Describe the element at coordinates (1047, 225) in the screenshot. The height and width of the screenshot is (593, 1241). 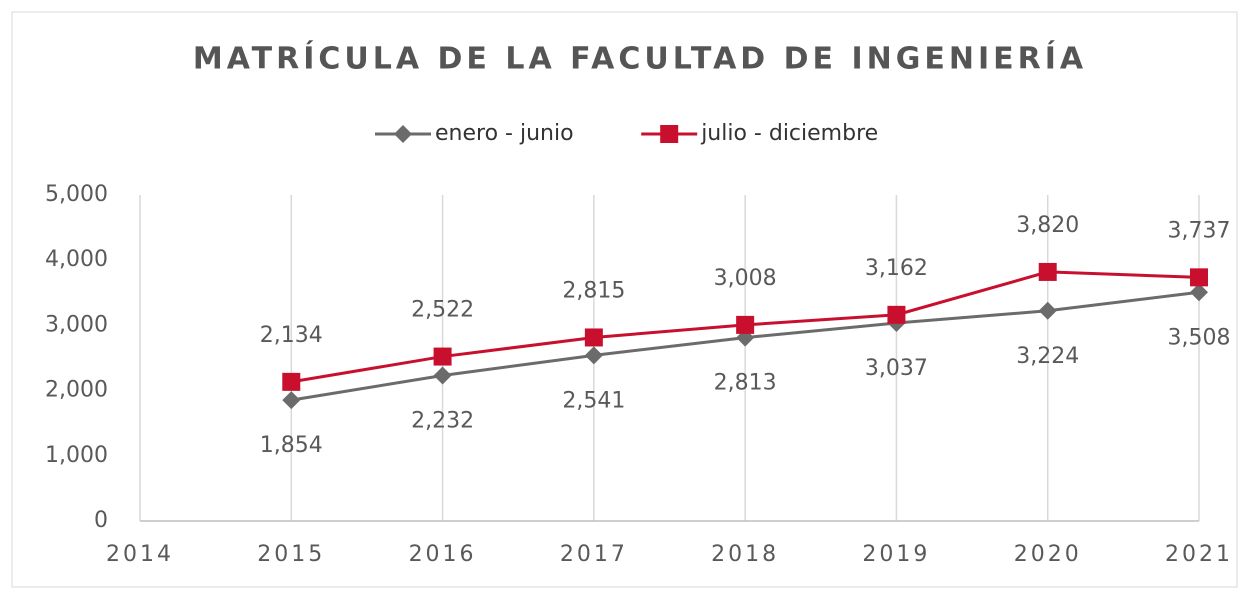
I see `data-label: 3,820` at that location.